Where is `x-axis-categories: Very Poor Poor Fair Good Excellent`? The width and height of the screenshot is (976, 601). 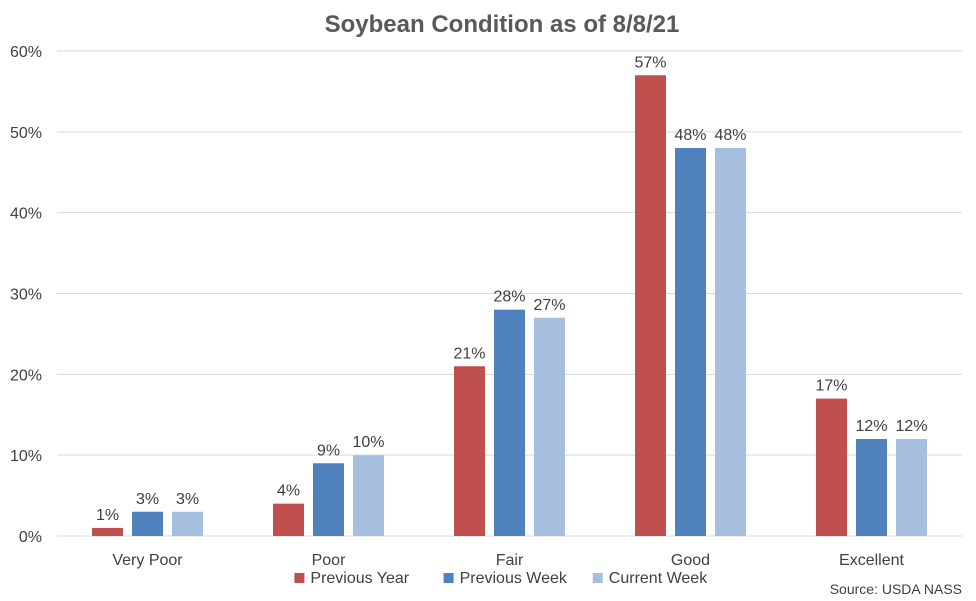
x-axis-categories: Very Poor Poor Fair Good Excellent is located at coordinates (508, 560).